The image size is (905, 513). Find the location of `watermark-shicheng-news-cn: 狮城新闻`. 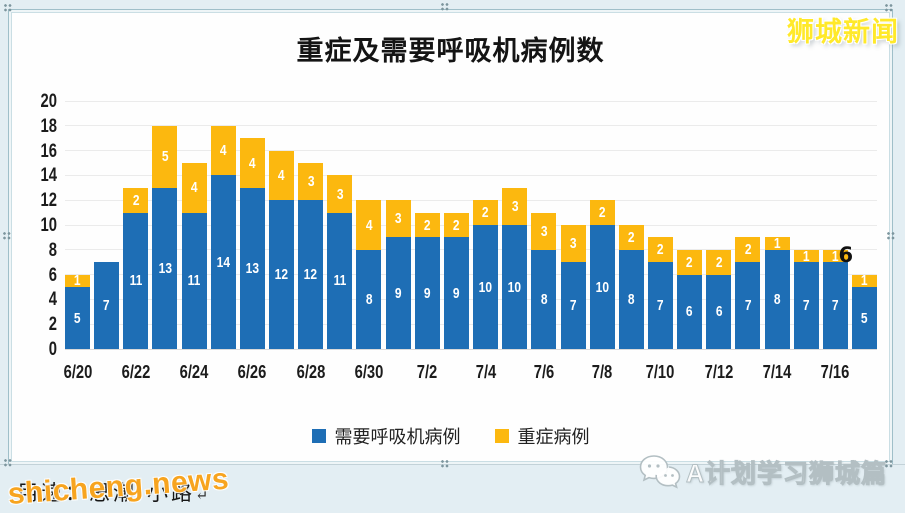

watermark-shicheng-news-cn: 狮城新闻 is located at coordinates (843, 32).